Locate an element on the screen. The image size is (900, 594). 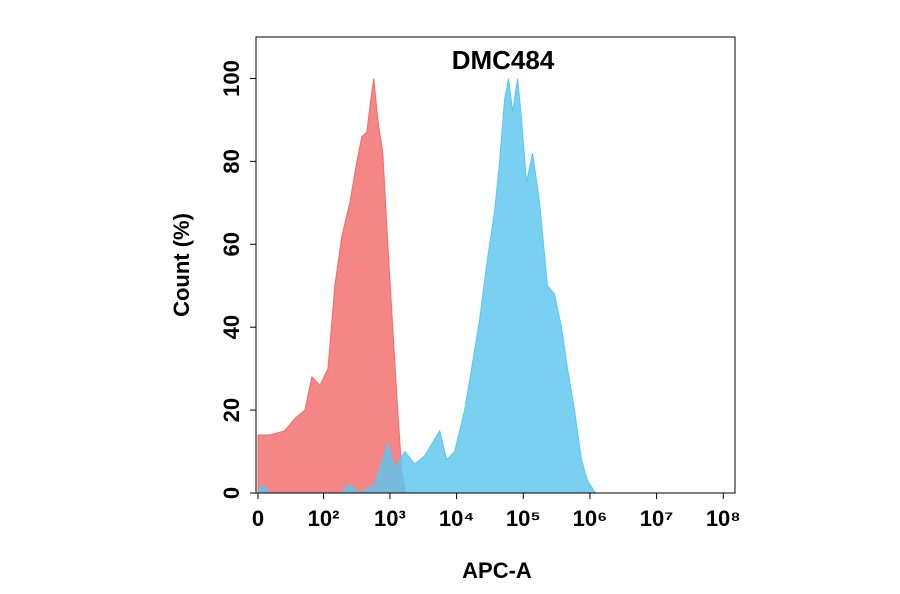
x-tick-label: 10⁵ is located at coordinates (523, 518).